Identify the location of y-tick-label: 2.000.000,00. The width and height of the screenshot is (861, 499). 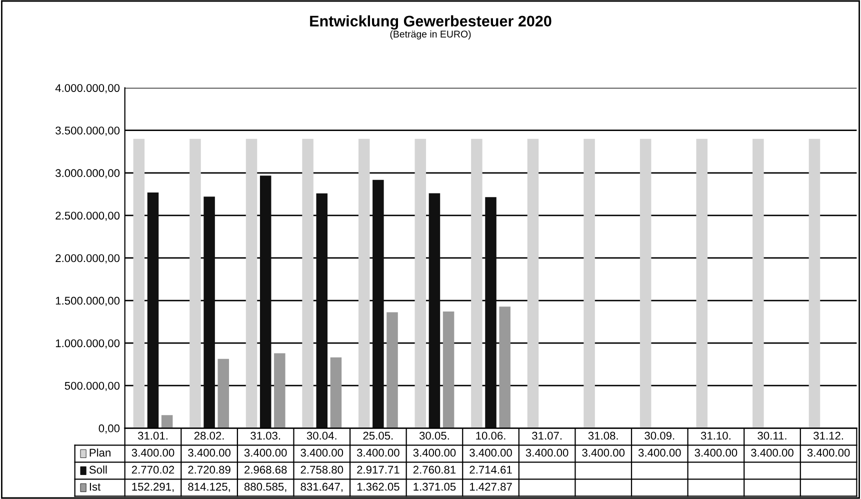
(88, 259).